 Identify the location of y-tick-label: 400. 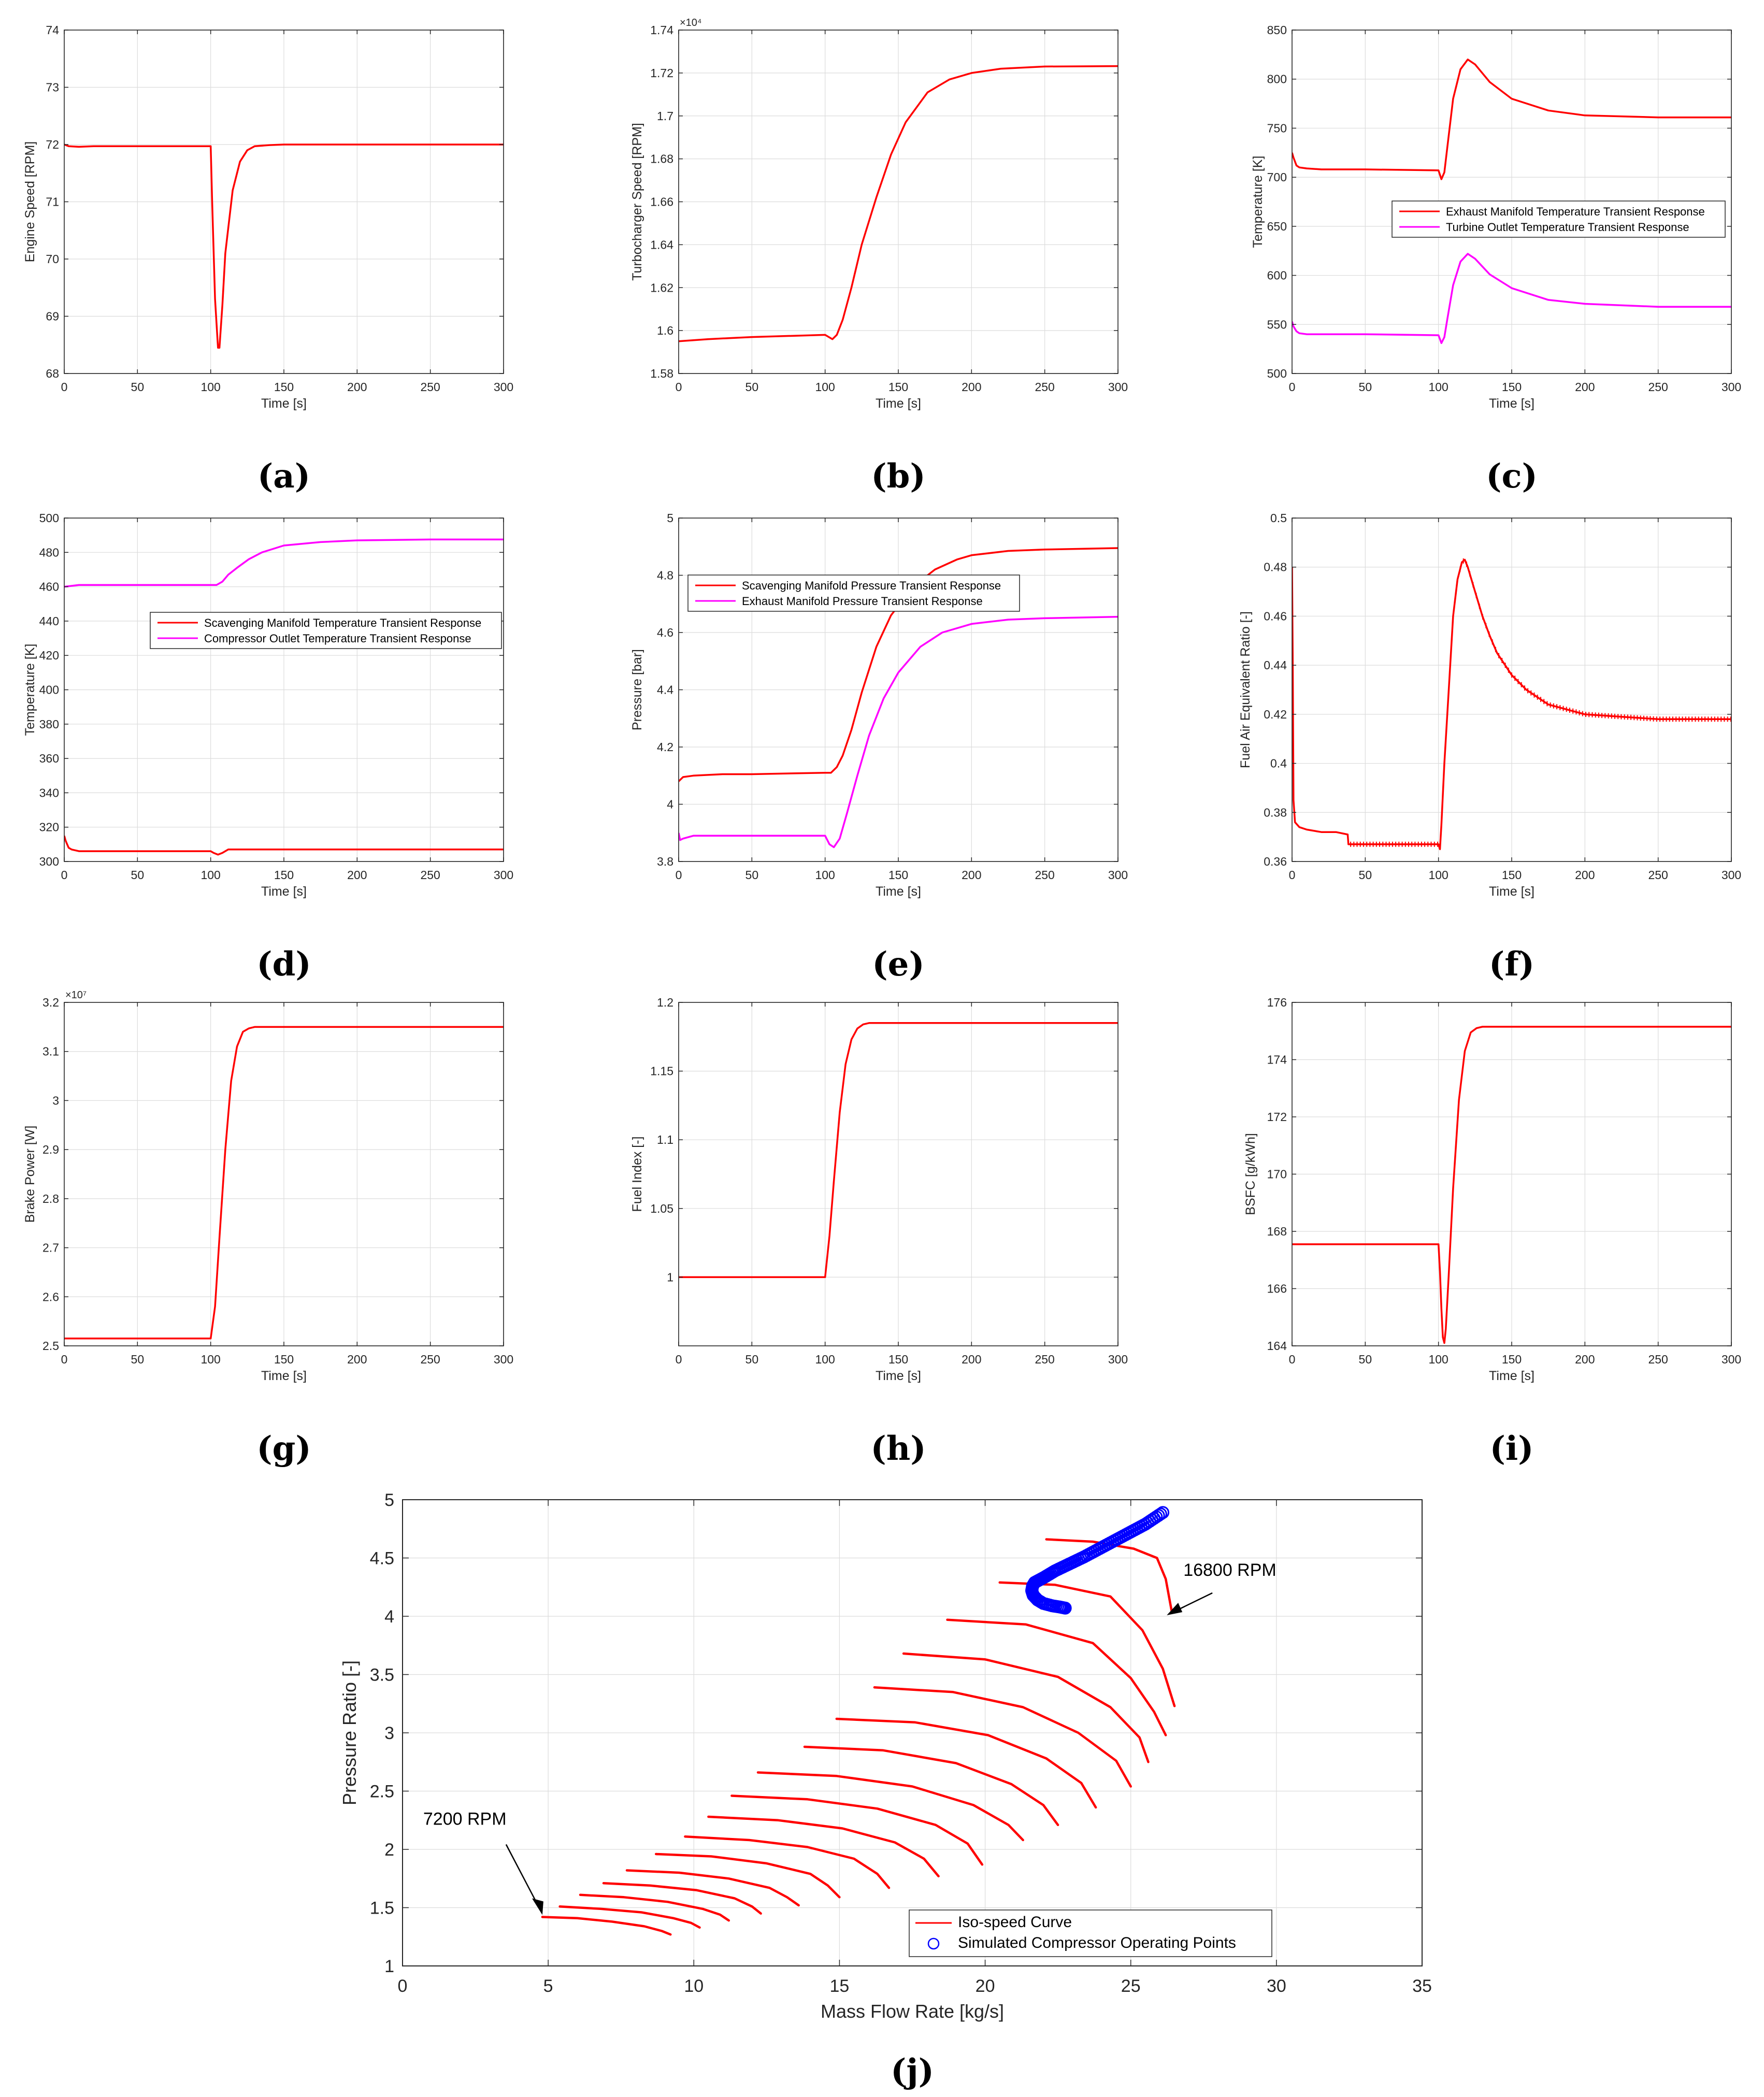
(49, 690).